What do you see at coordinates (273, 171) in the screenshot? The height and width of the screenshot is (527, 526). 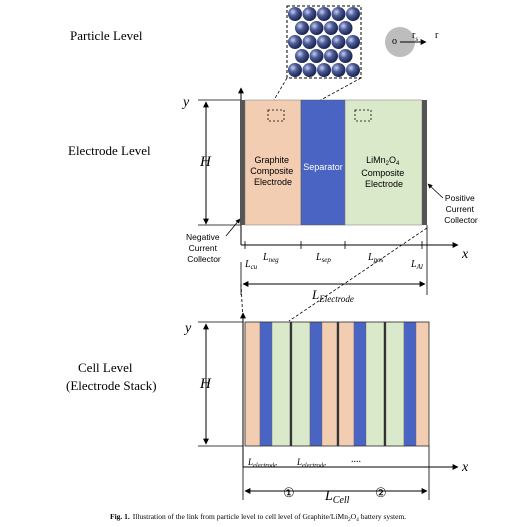 I see `graphite-label: Graphite Composite Electrode` at bounding box center [273, 171].